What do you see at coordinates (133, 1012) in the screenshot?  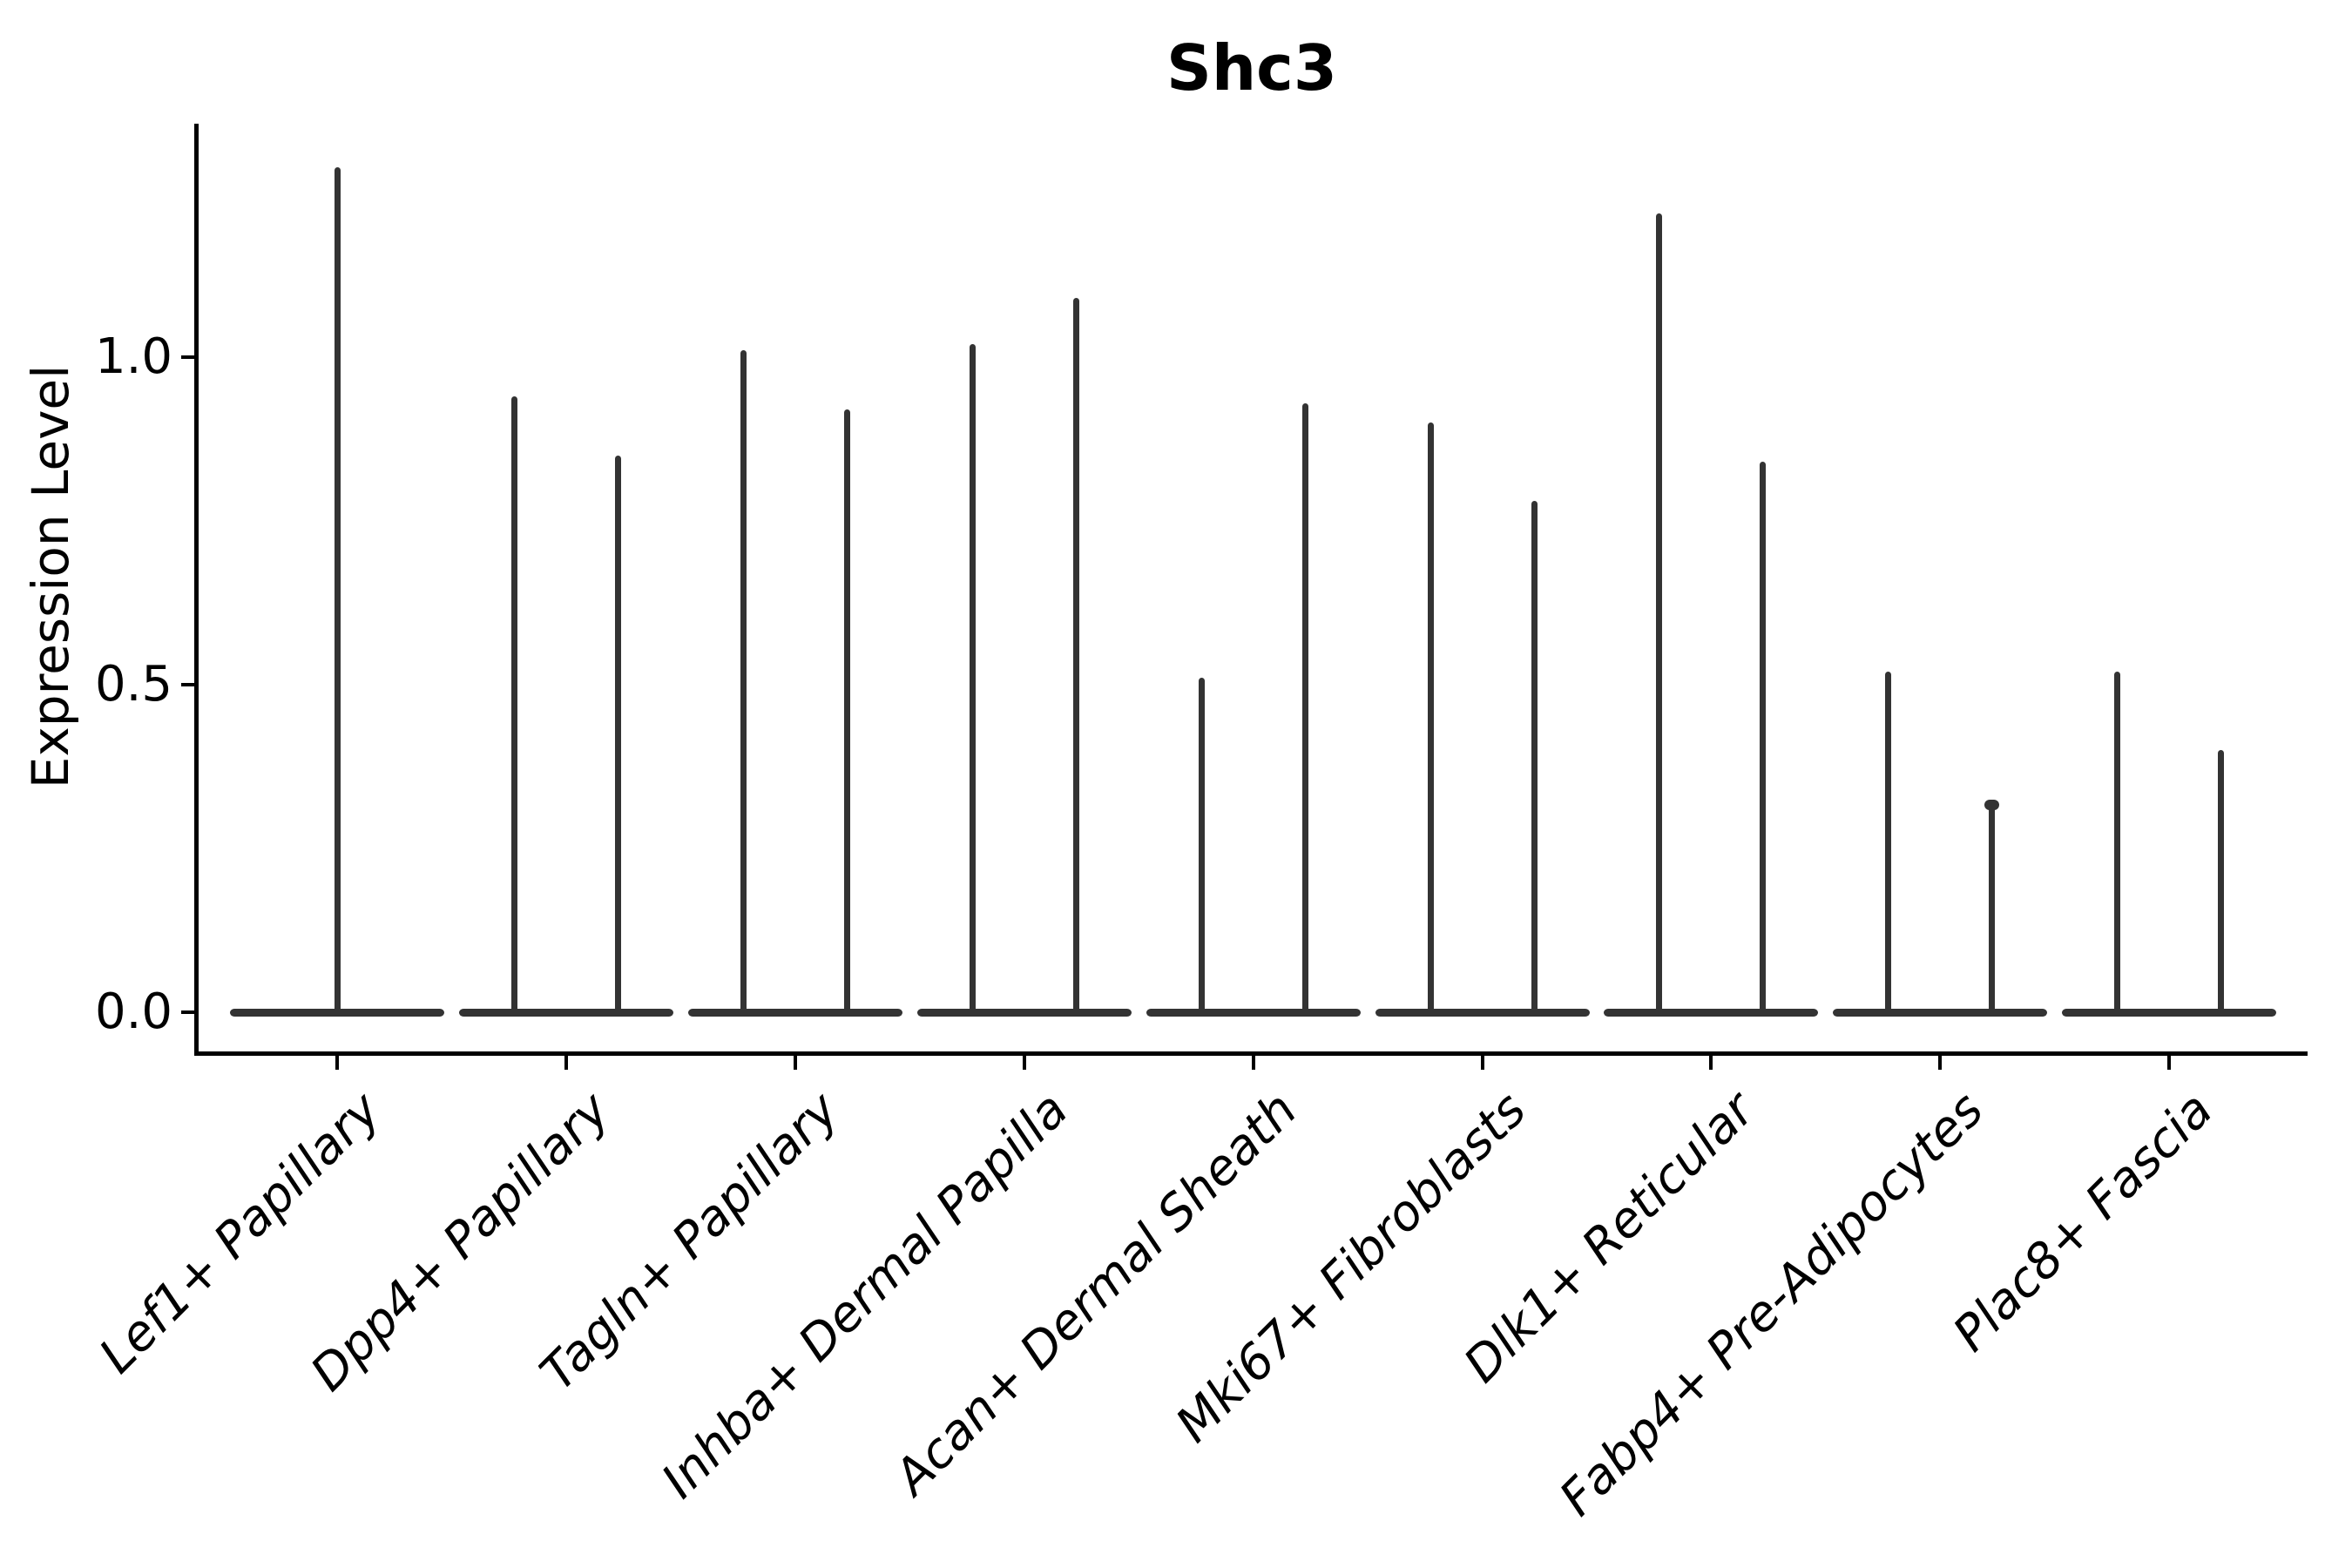 I see `y-tick-label: 0.0` at bounding box center [133, 1012].